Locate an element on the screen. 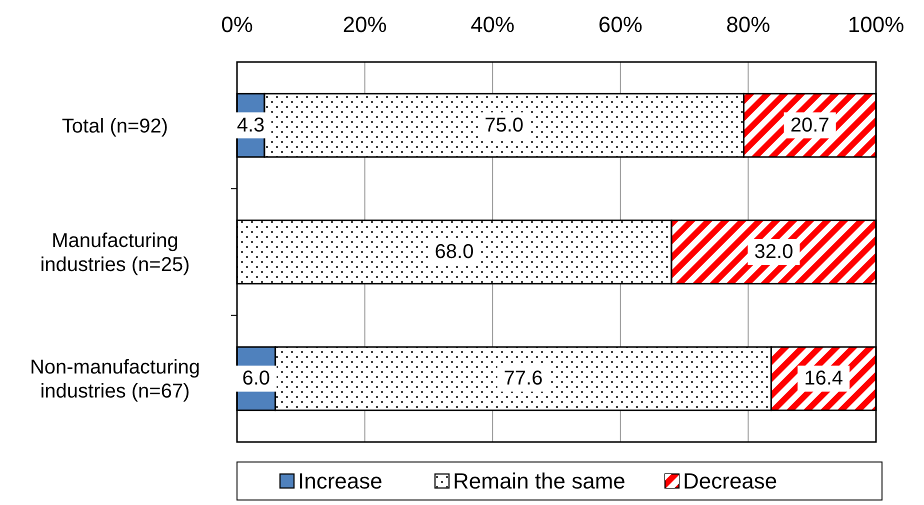 This screenshot has width=924, height=505. data-label: 32.0 is located at coordinates (774, 252).